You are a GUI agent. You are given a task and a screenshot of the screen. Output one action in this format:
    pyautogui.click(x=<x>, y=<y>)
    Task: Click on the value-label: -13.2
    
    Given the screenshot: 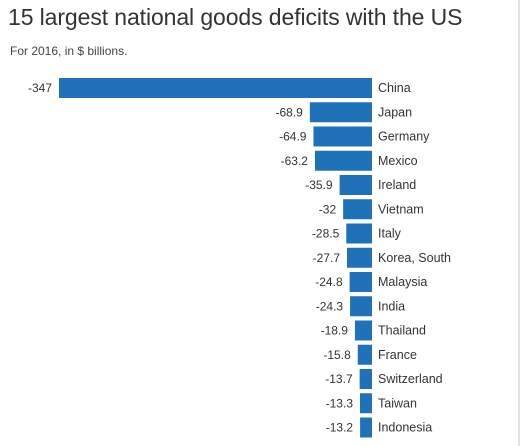 What is the action you would take?
    pyautogui.click(x=340, y=428)
    